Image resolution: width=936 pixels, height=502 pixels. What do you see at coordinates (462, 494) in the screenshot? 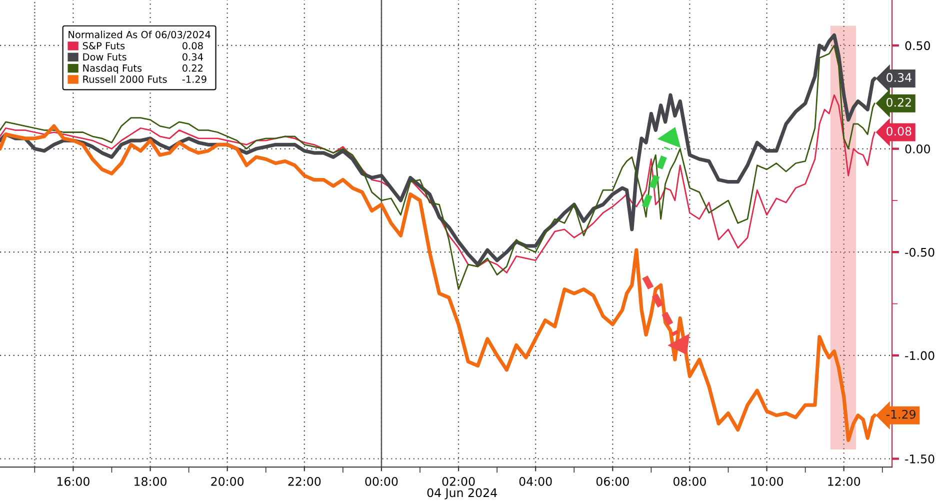
I see `x-axis-title: 04 Jun 2024` at bounding box center [462, 494].